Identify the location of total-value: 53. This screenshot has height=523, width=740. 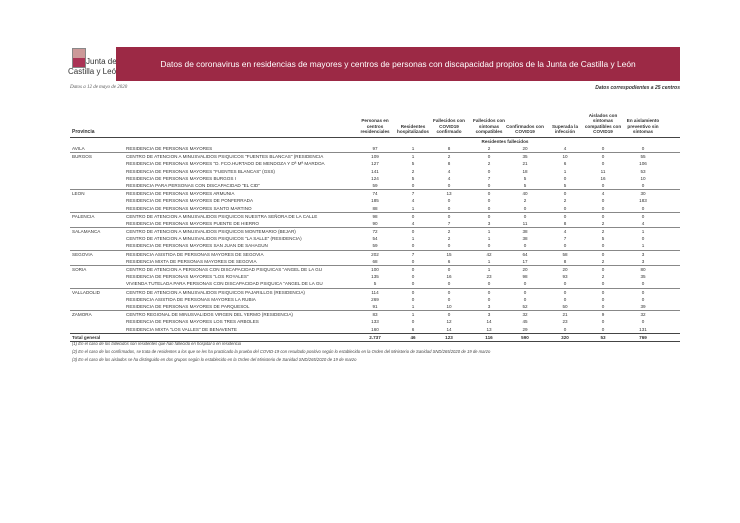
(603, 337).